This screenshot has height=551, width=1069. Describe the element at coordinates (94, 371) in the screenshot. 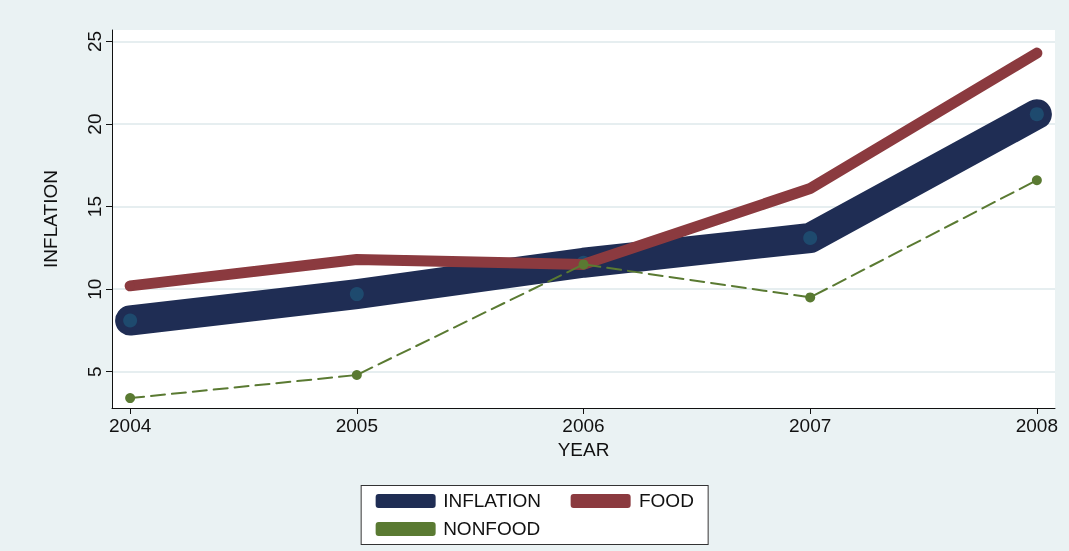

I see `y-tick-label: 5` at that location.